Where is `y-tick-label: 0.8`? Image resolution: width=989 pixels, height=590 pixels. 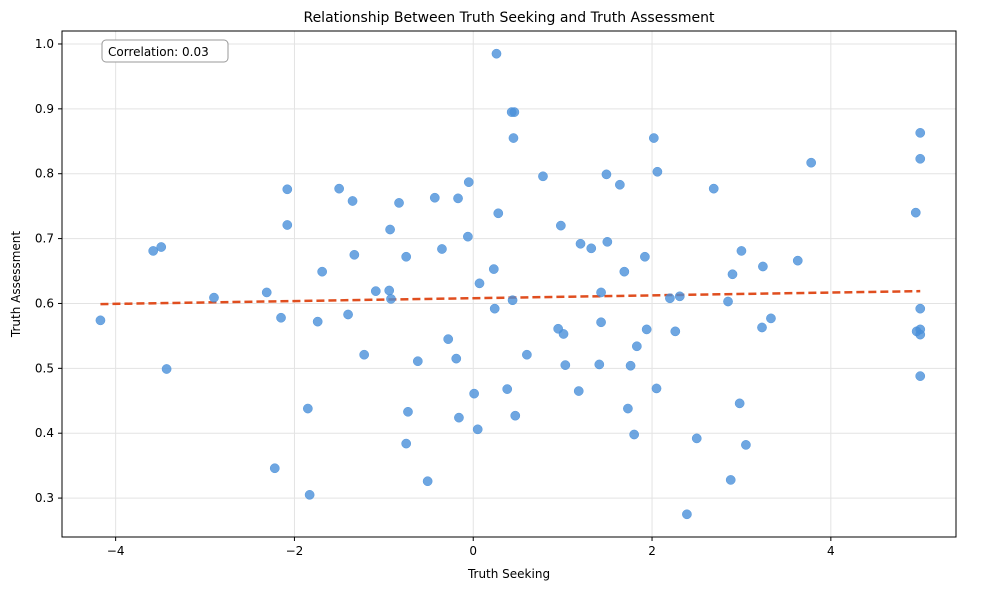 y-tick-label: 0.8 is located at coordinates (44, 174).